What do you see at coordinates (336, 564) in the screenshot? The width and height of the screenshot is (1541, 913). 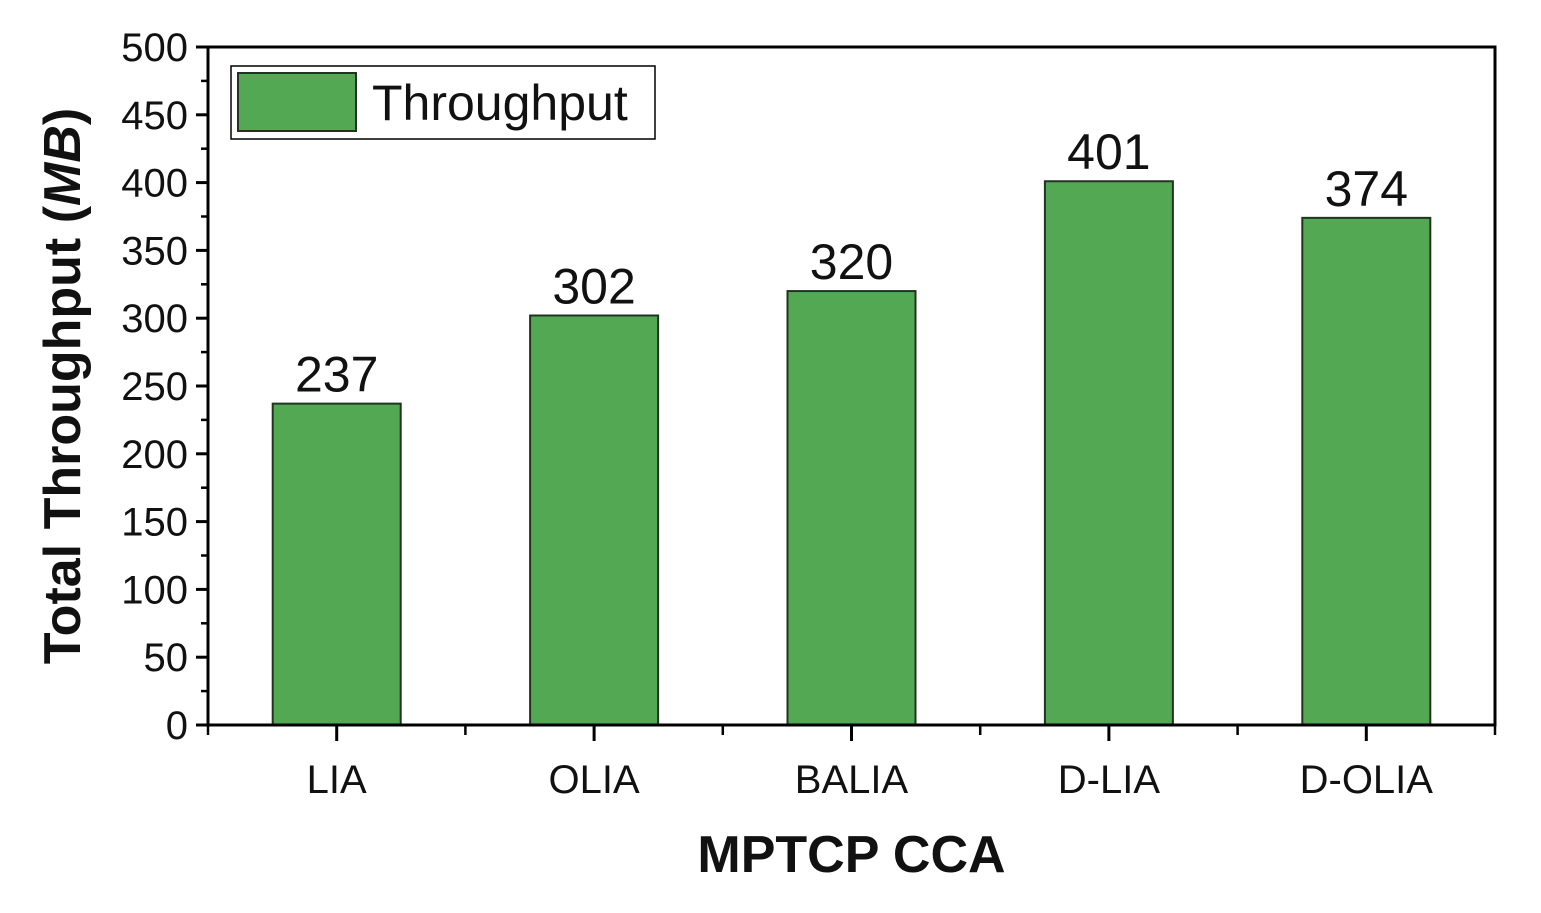 I see `bar-lia` at bounding box center [336, 564].